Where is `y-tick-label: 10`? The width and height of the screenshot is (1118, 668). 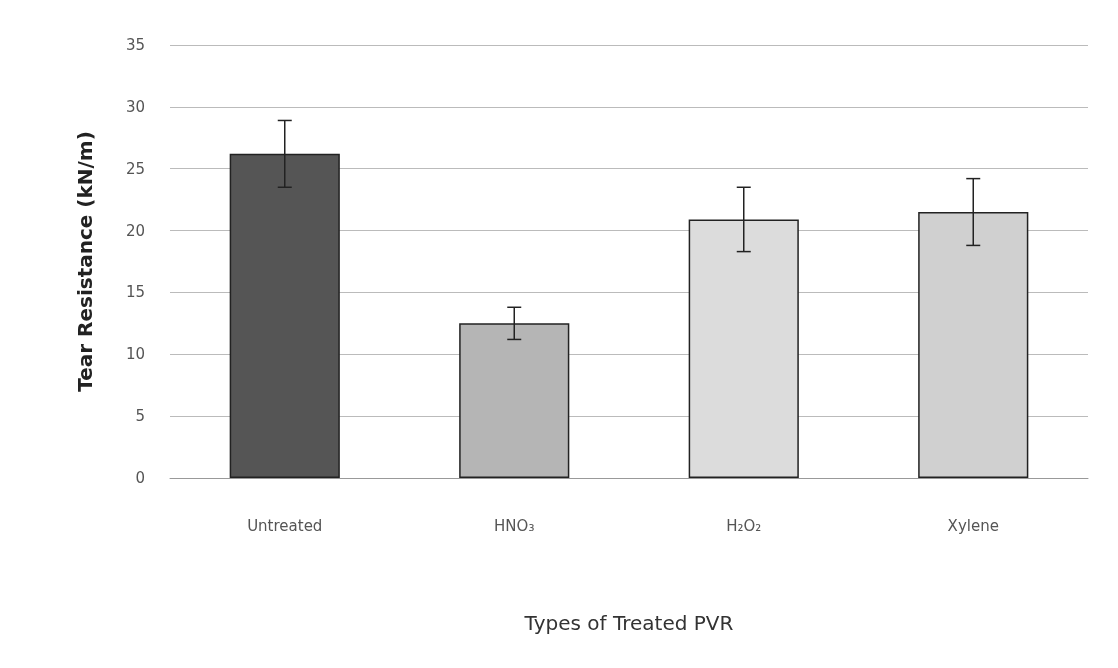
y-tick-label: 10 is located at coordinates (135, 354).